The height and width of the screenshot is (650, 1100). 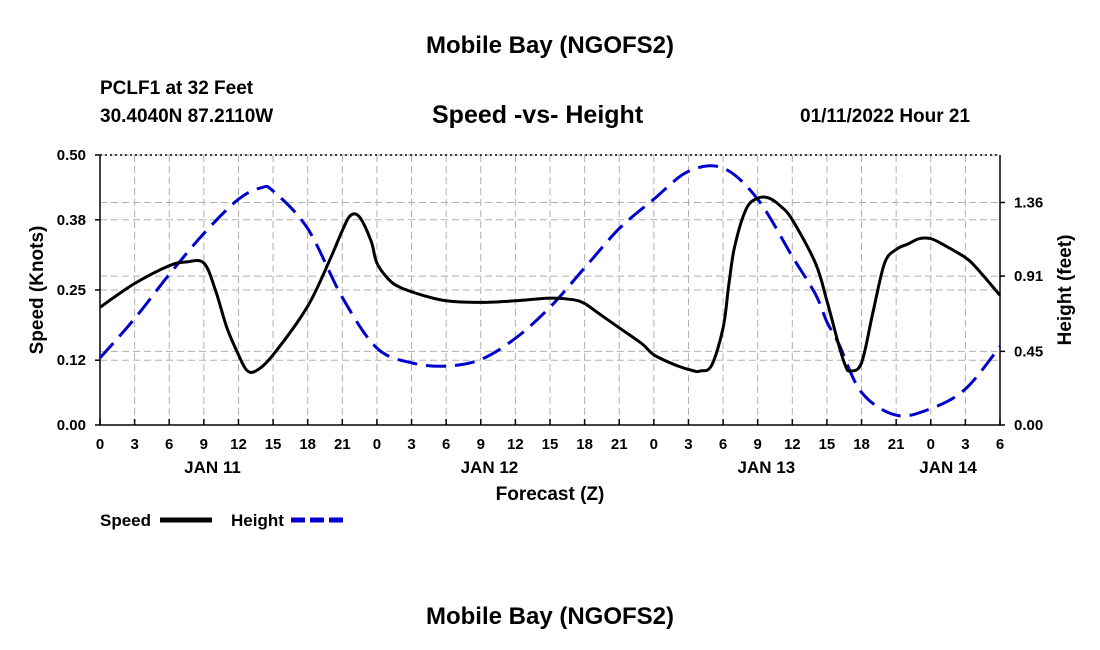 I want to click on x-date-label: JAN 11, so click(x=212, y=467).